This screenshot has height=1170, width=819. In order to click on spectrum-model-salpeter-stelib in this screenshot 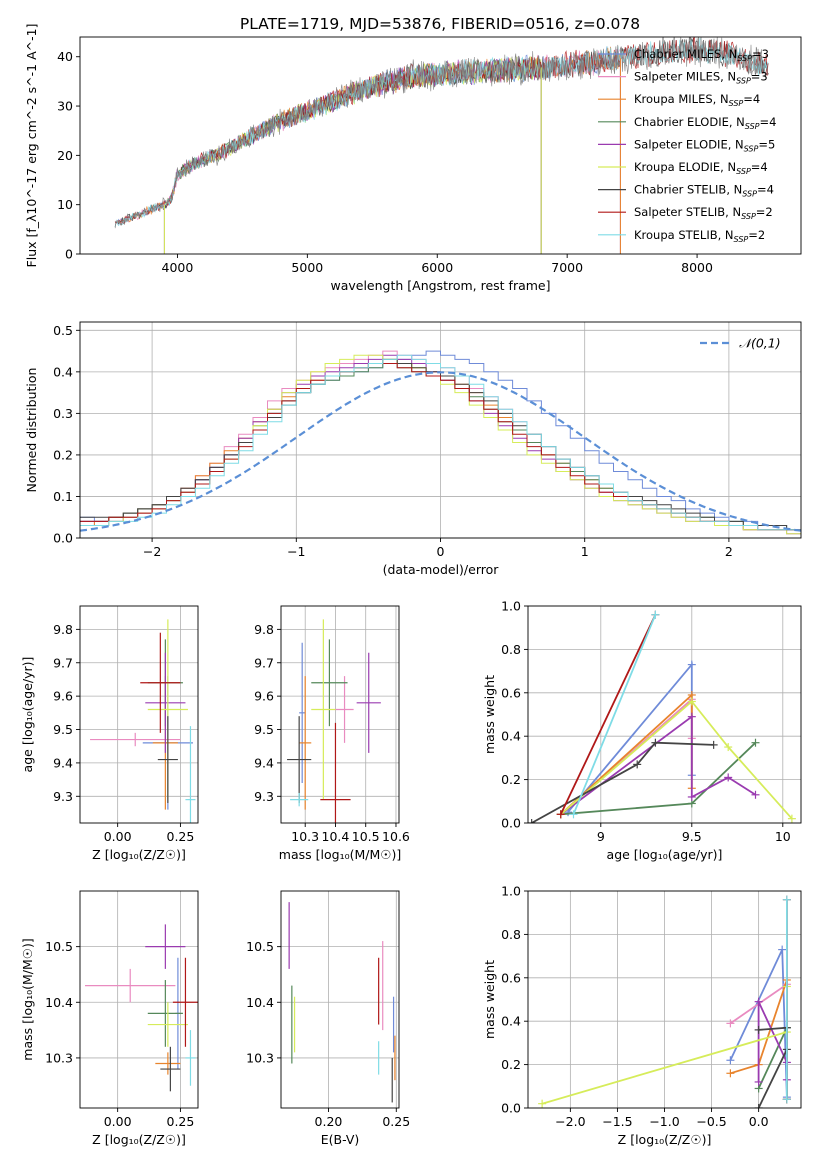, I will do `click(441, 131)`.